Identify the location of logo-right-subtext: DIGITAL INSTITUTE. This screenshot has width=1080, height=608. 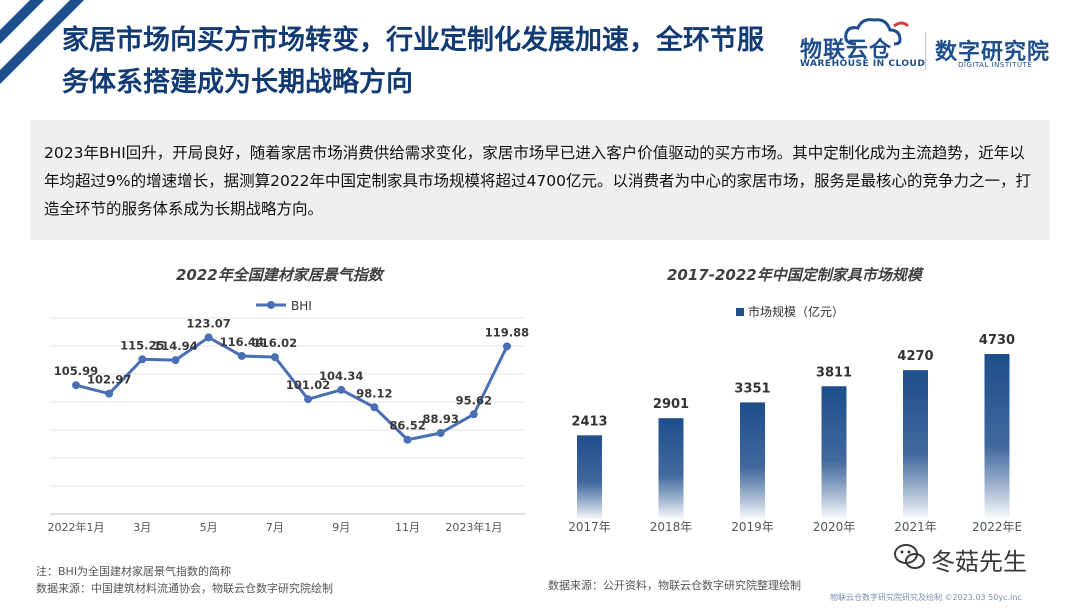
(995, 65).